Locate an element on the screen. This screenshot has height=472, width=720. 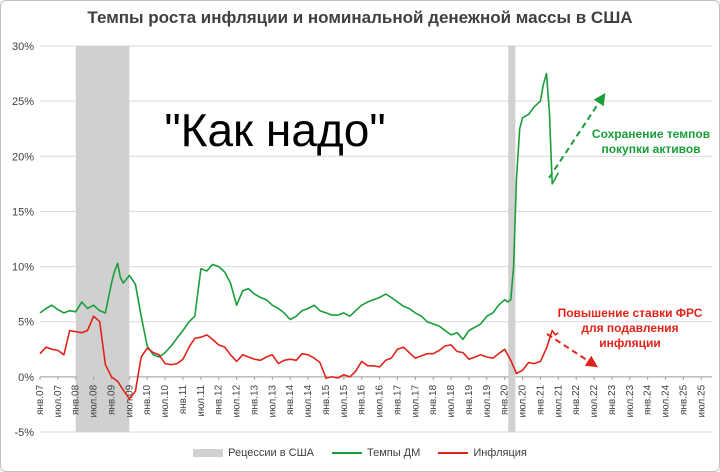
x-tick-label: июл.12 is located at coordinates (237, 400).